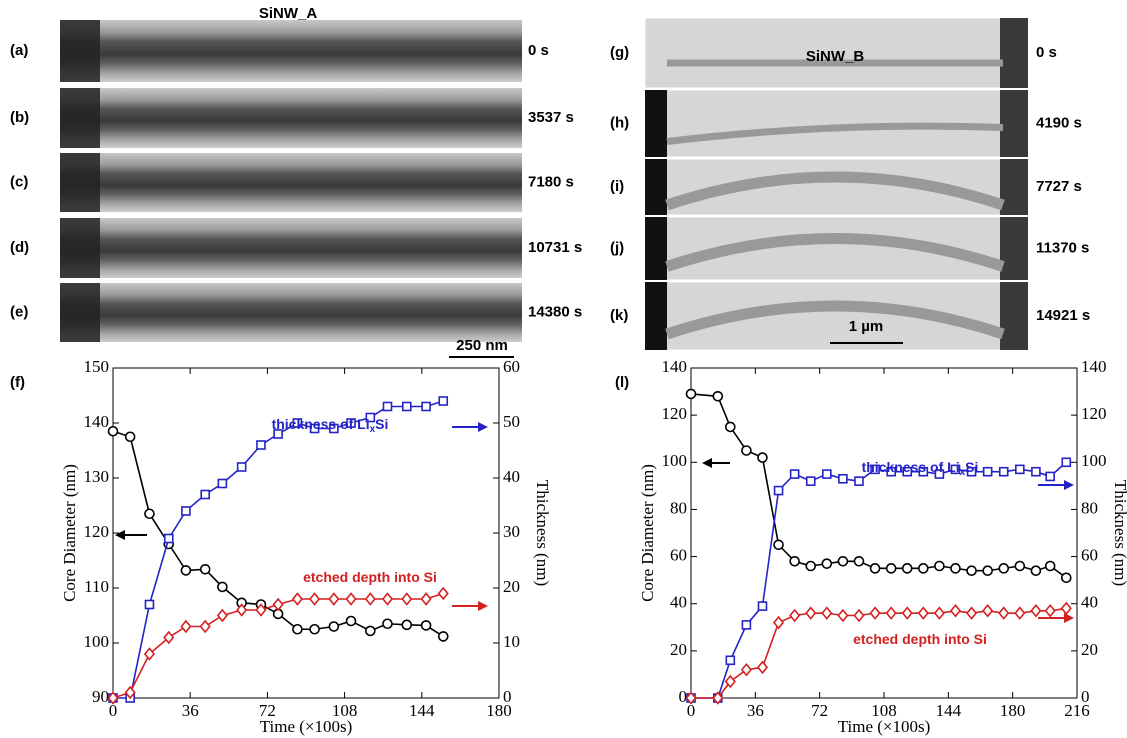 This screenshot has height=738, width=1127. What do you see at coordinates (97, 366) in the screenshot?
I see `y-tick-label: 150` at bounding box center [97, 366].